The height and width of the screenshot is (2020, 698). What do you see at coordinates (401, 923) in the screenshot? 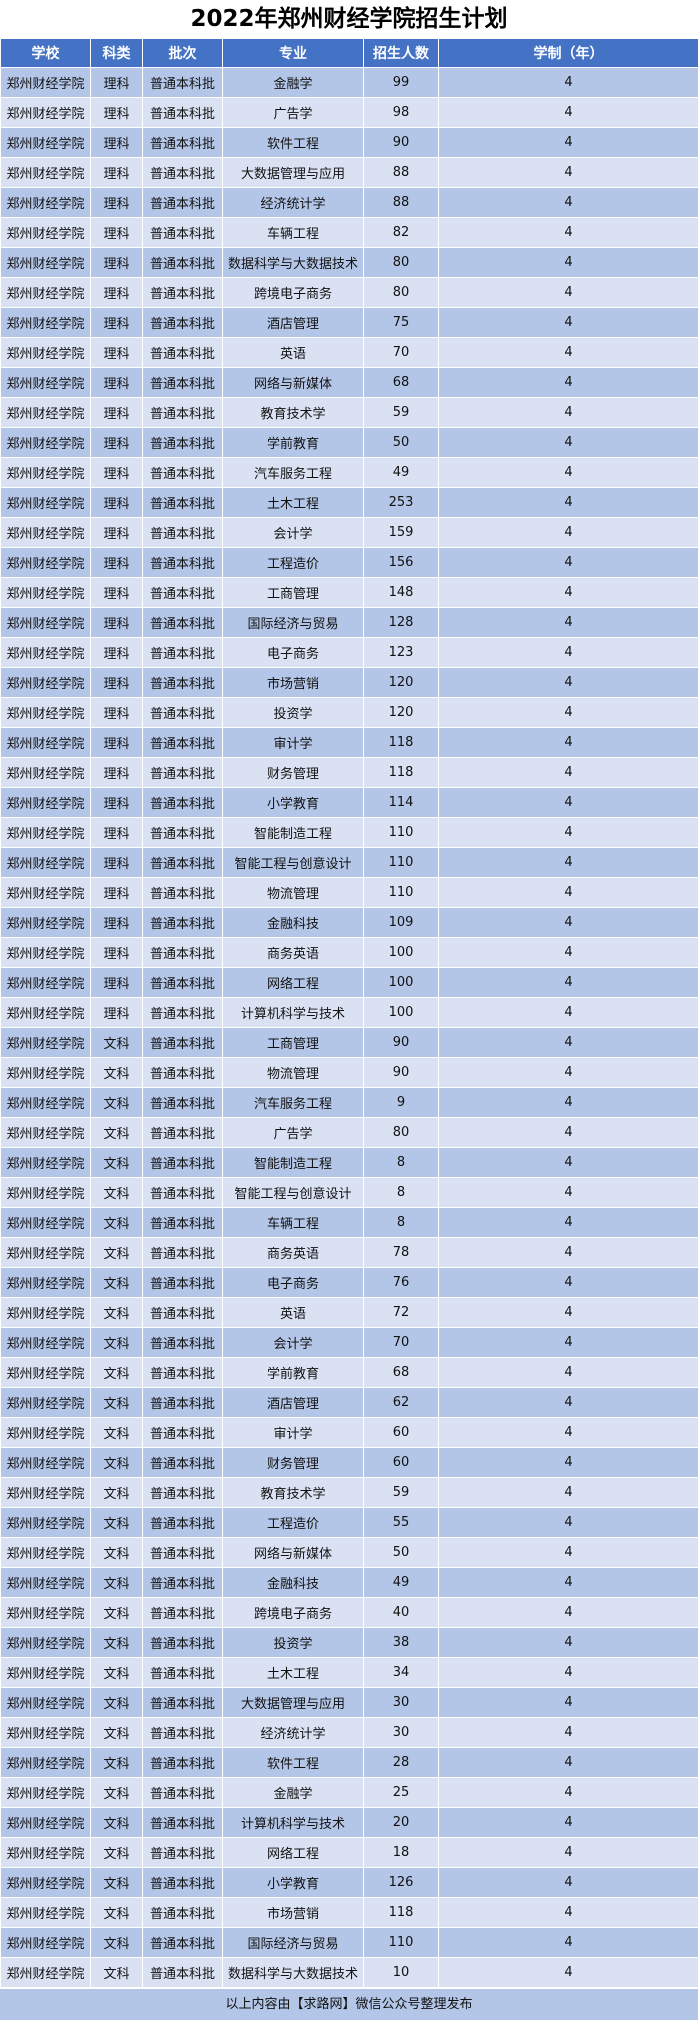
I see `cell-enrollment: 109` at bounding box center [401, 923].